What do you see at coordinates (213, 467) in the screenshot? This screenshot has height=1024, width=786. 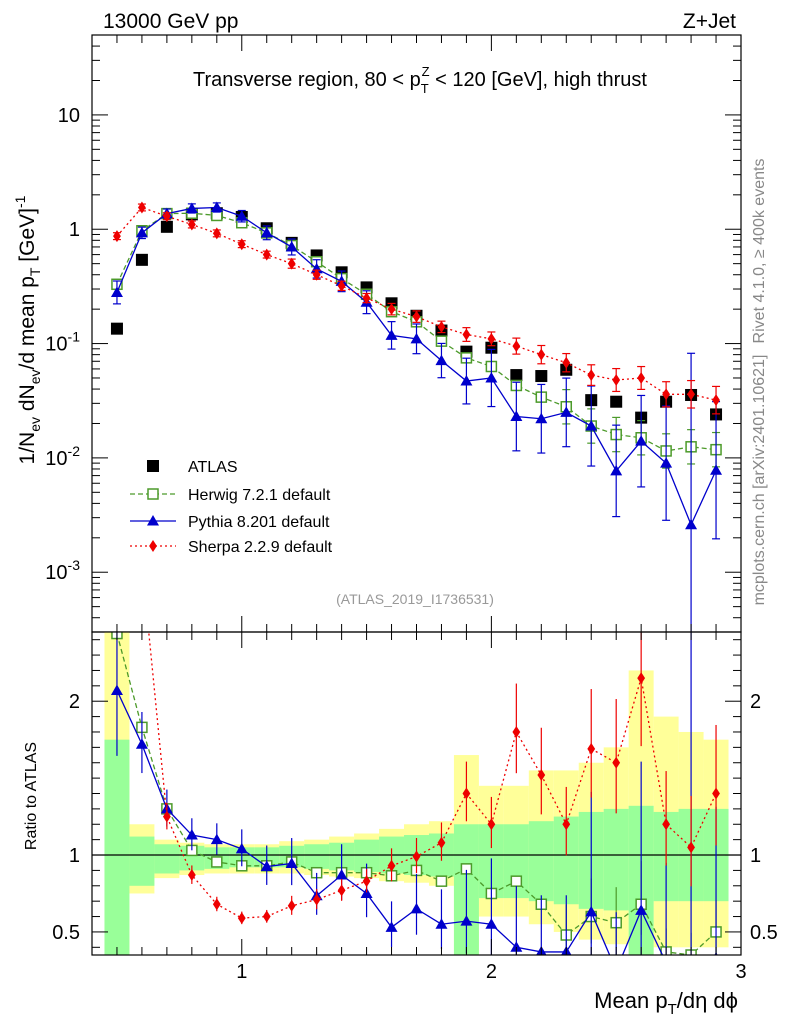 I see `atlas-legend-label: ATLAS` at bounding box center [213, 467].